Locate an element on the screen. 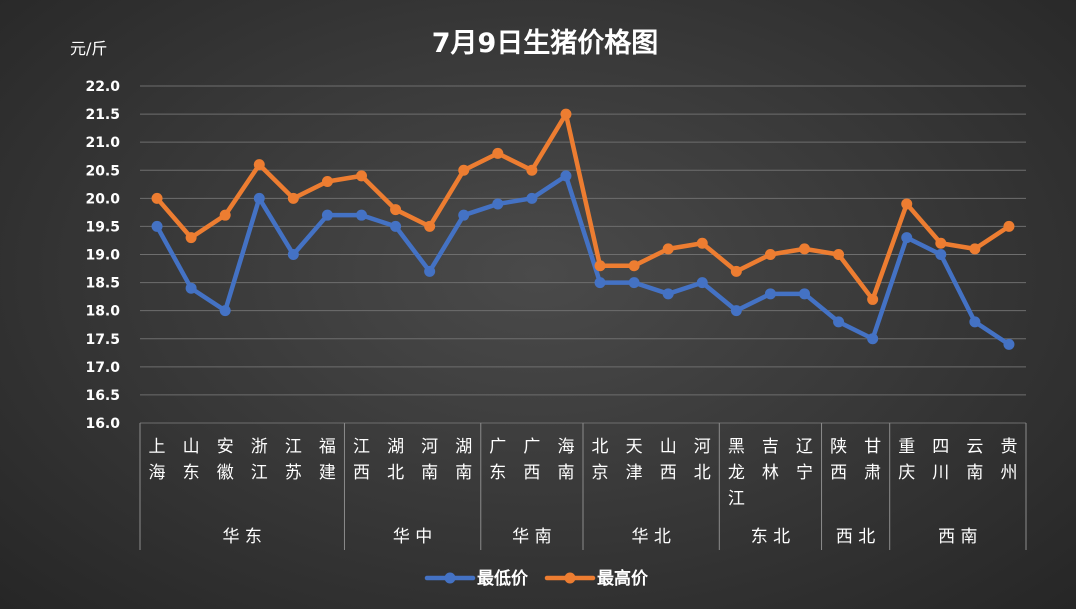 The width and height of the screenshot is (1076, 609). legend-label: 最高价 is located at coordinates (623, 578).